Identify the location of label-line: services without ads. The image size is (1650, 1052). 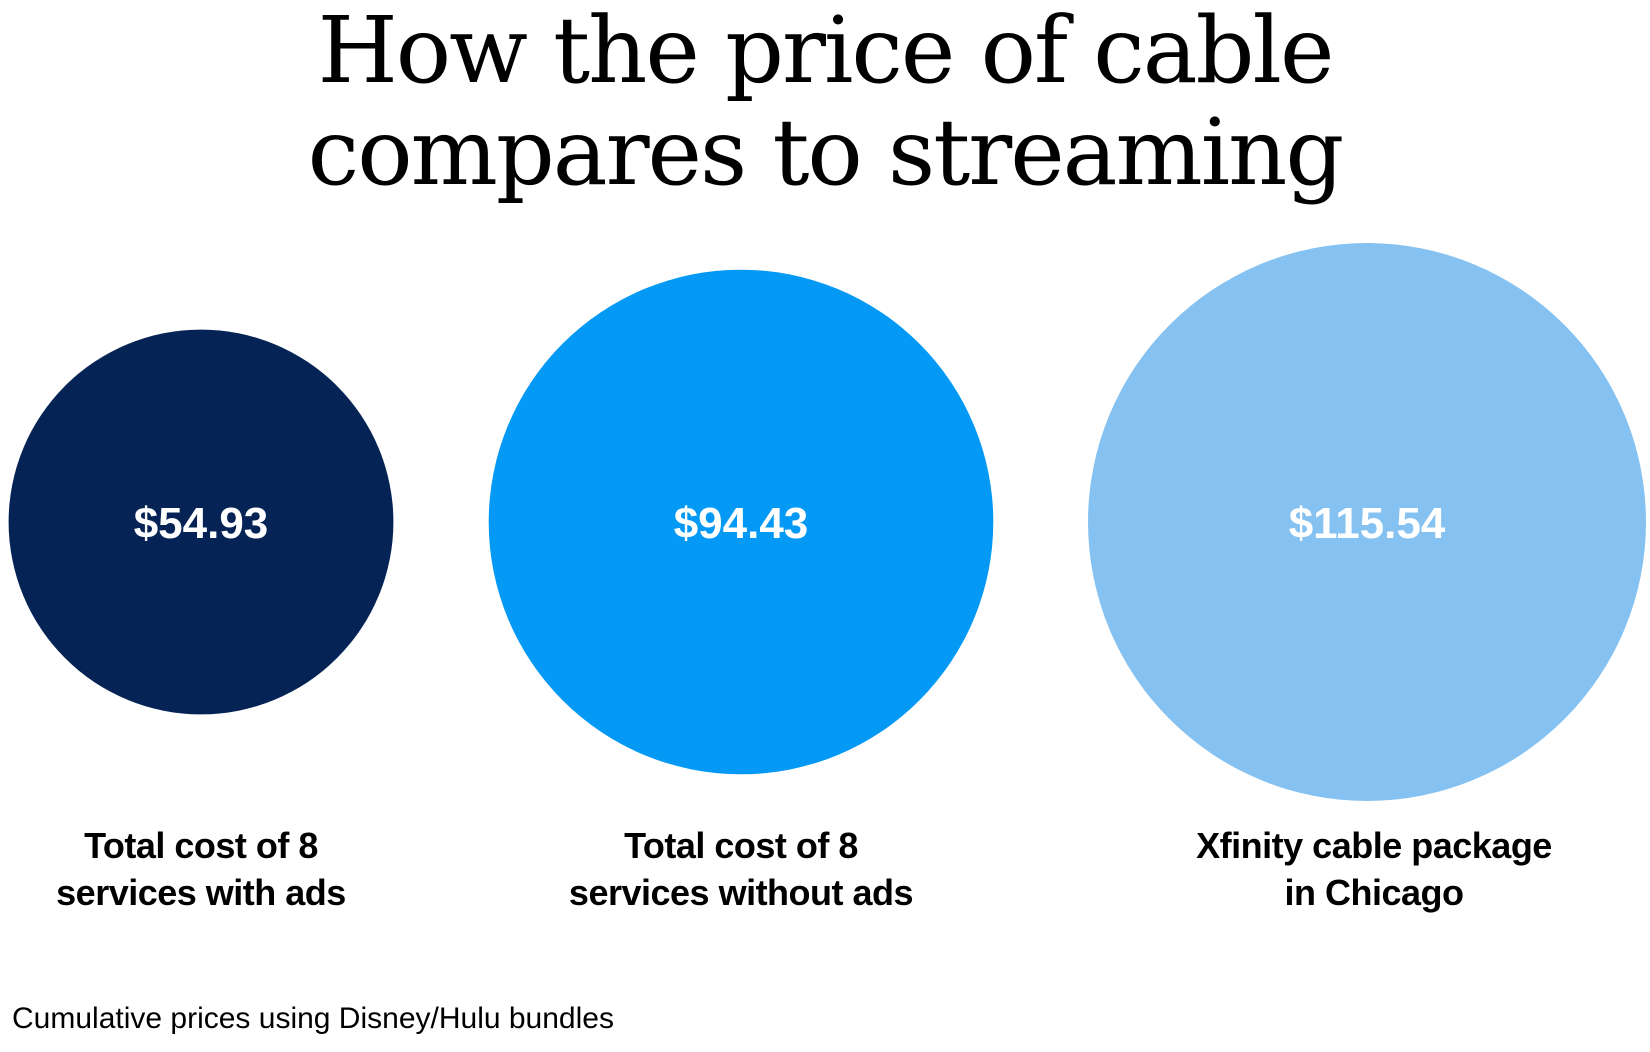
(741, 892).